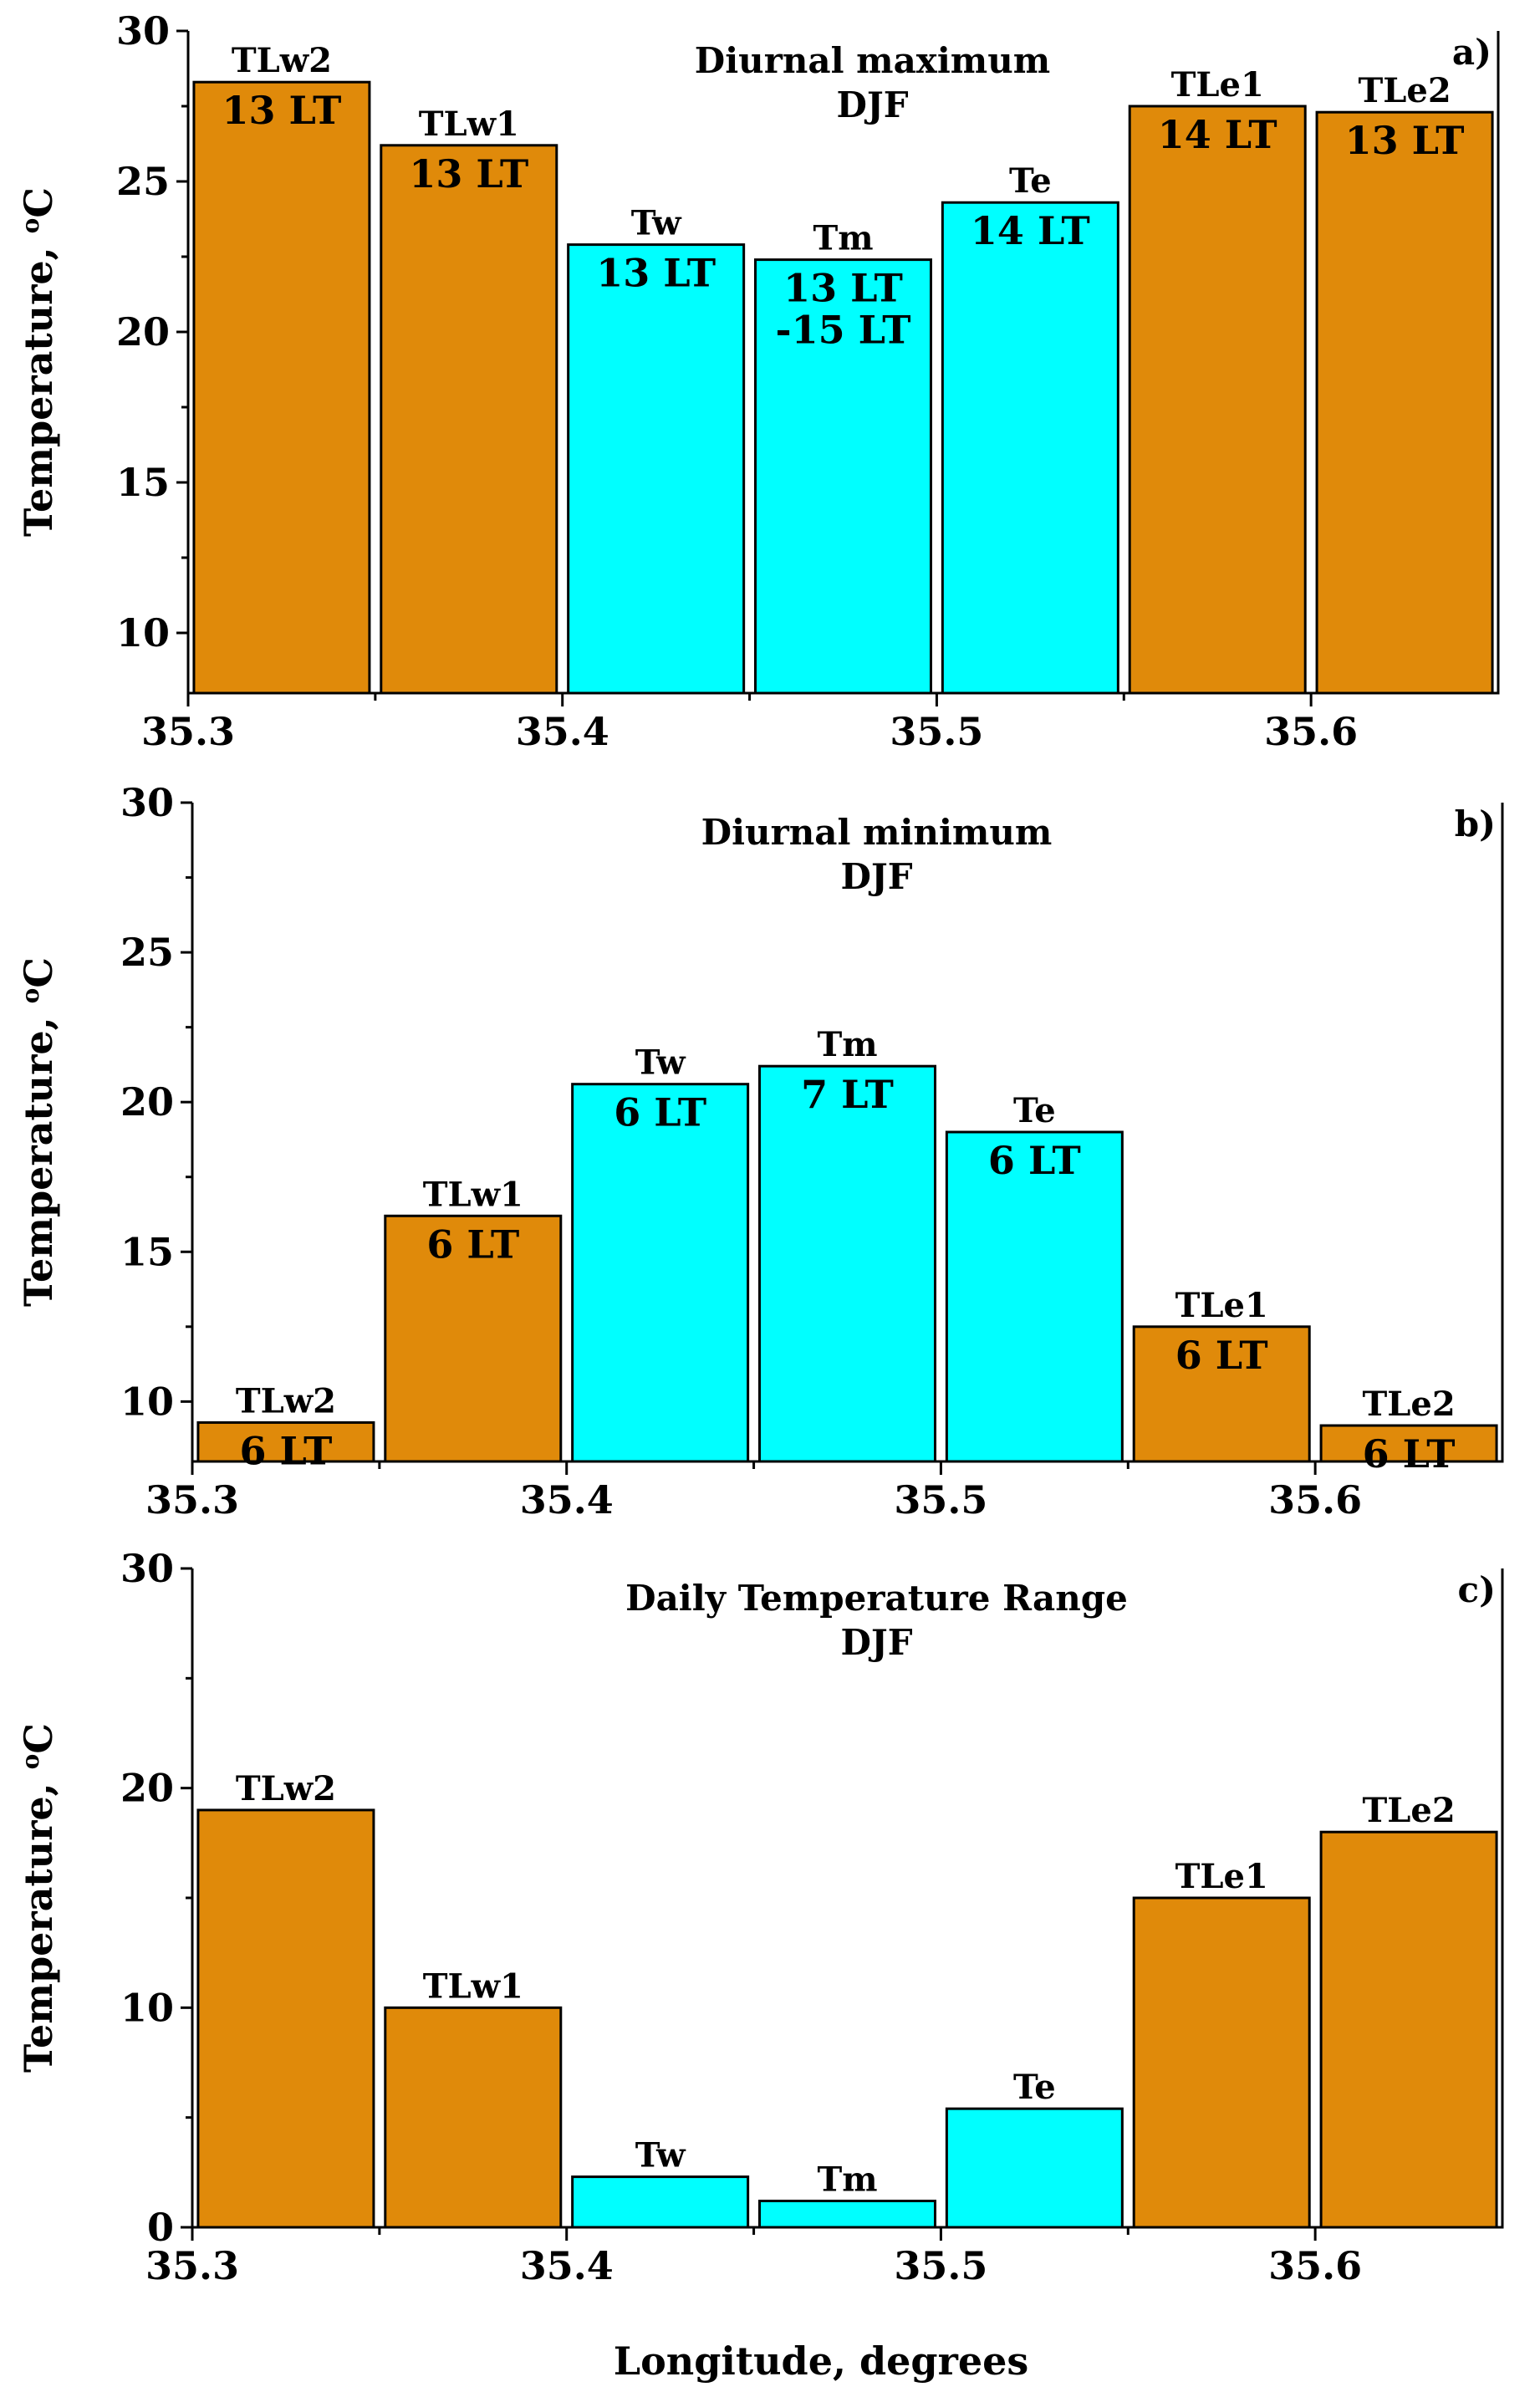  Describe the element at coordinates (821, 2361) in the screenshot. I see `x-axis-title: Longitude, degrees` at that location.